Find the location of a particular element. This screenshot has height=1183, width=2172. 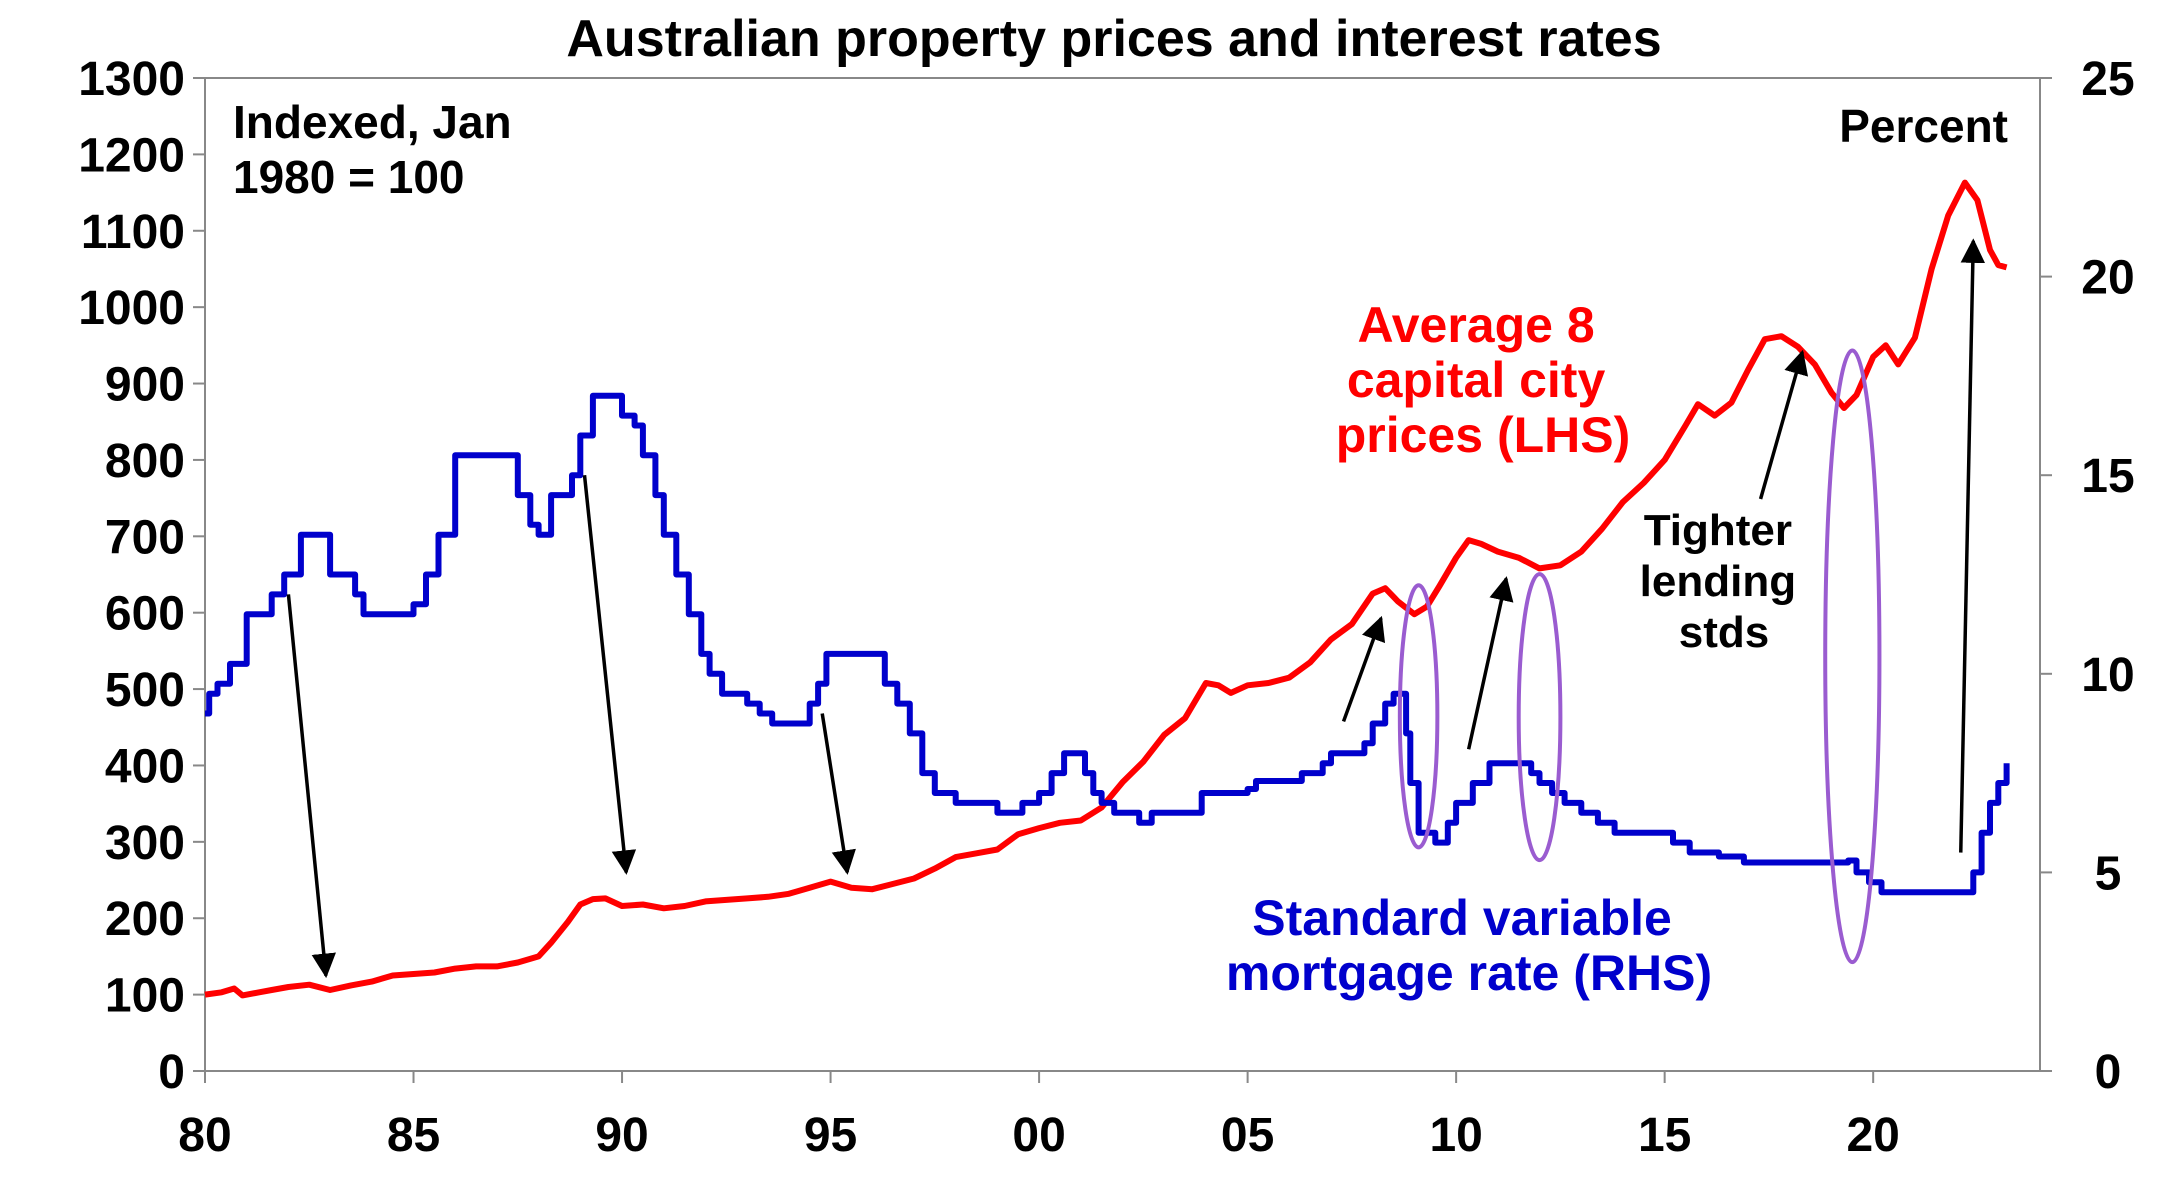

left-tick-label: 500 is located at coordinates (145, 690).